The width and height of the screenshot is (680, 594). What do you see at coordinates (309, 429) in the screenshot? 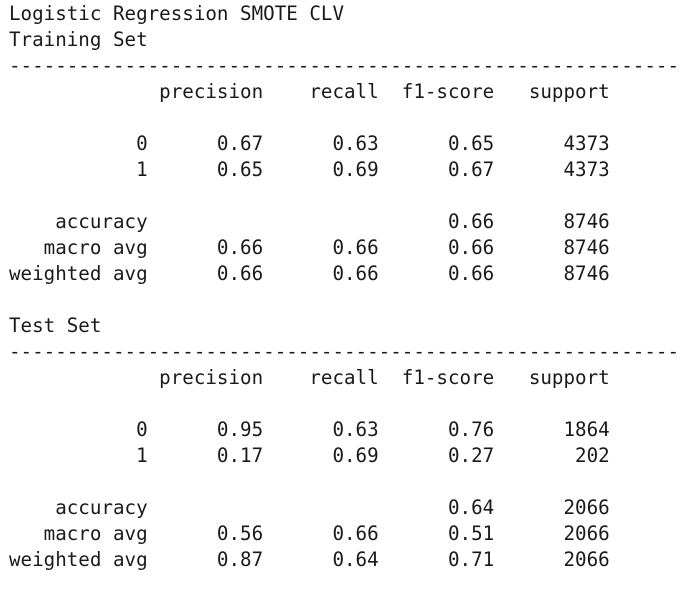
I see `report-class-row: 0 0.95 0.63 0.76 1864` at bounding box center [309, 429].